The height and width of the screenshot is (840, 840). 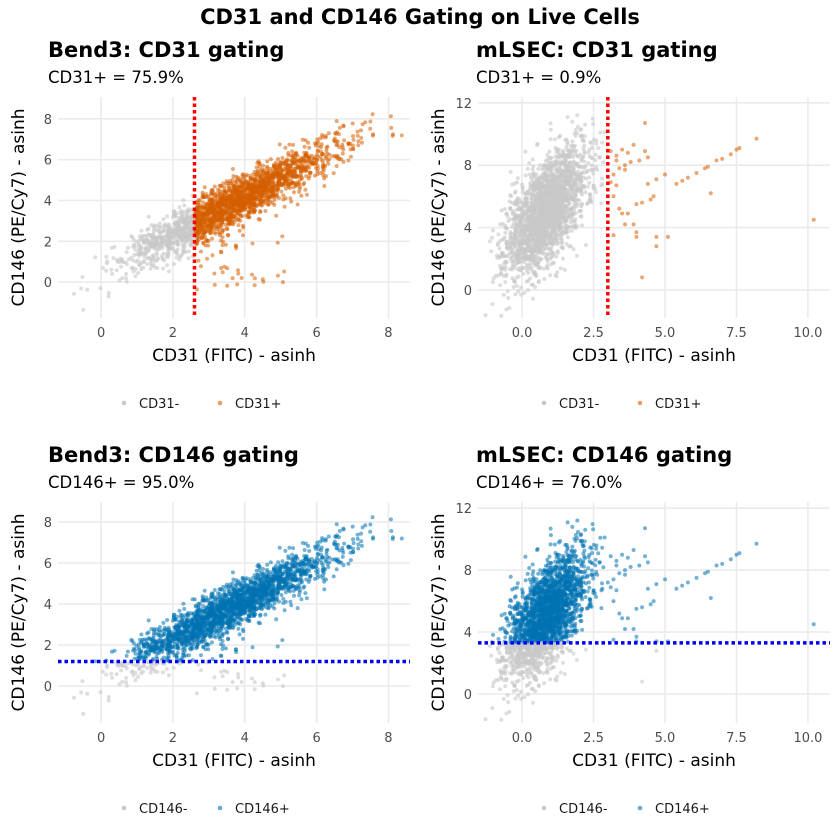 I want to click on legend: CD31- CD31+, so click(x=201, y=404).